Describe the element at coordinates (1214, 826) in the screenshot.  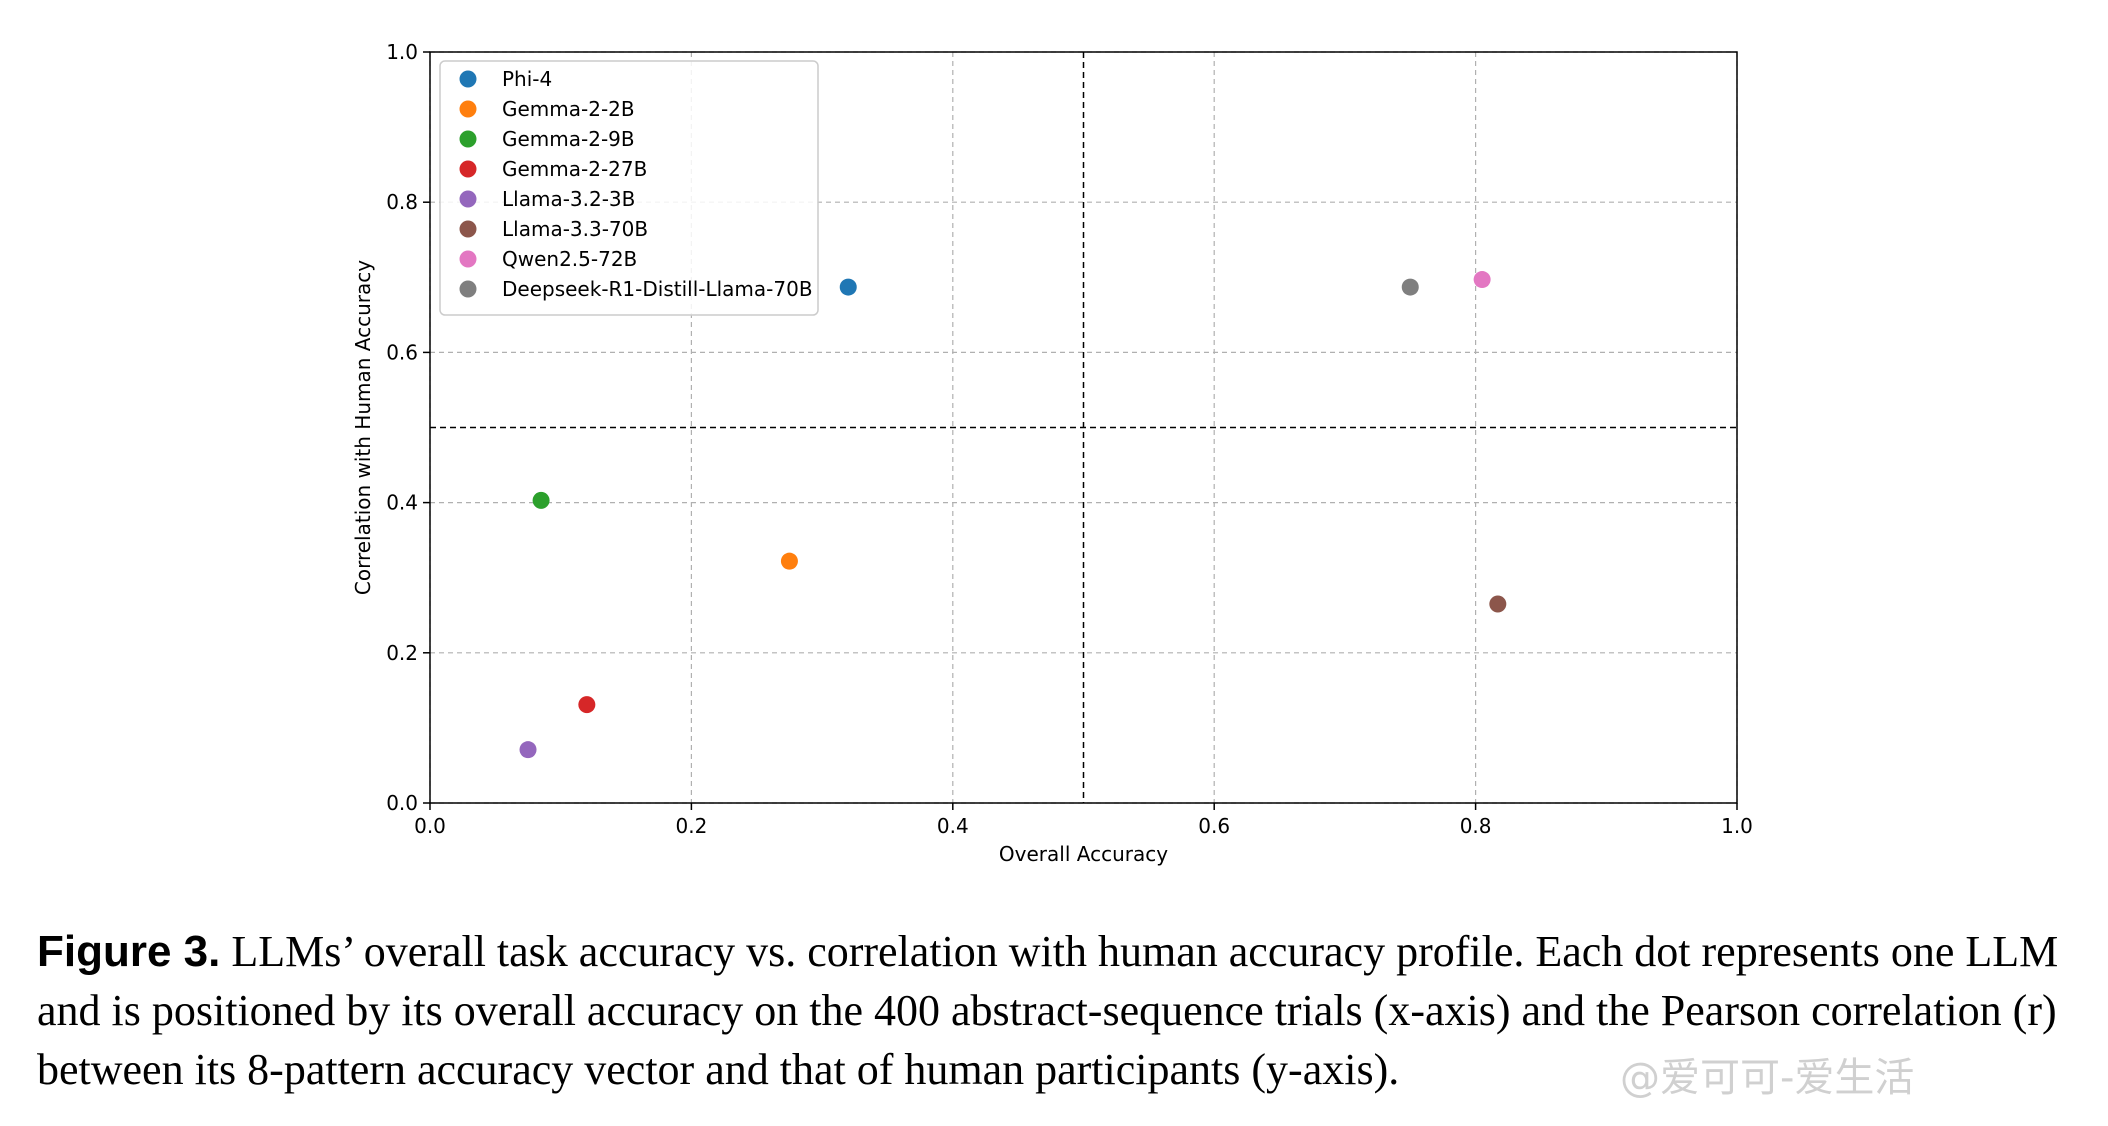
I see `x-tick-label: 0.6` at that location.